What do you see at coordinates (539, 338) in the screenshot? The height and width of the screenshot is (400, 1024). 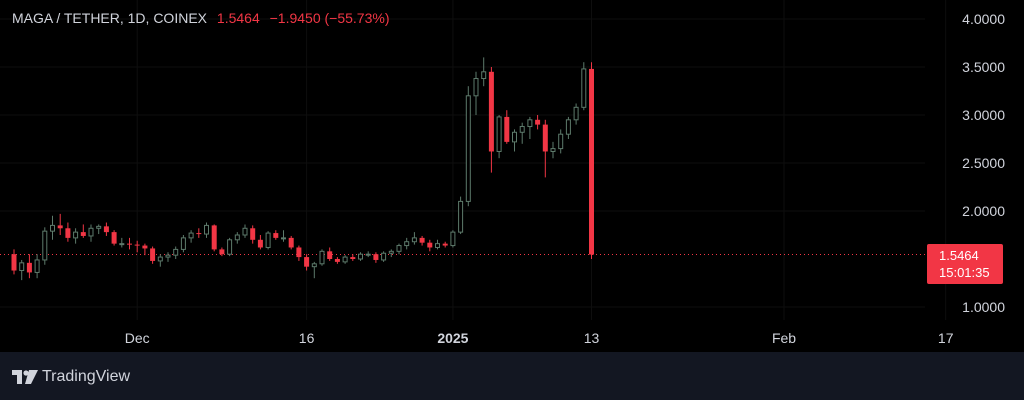 I see `time-axis: Dec 16 2025 13 Feb 17` at bounding box center [539, 338].